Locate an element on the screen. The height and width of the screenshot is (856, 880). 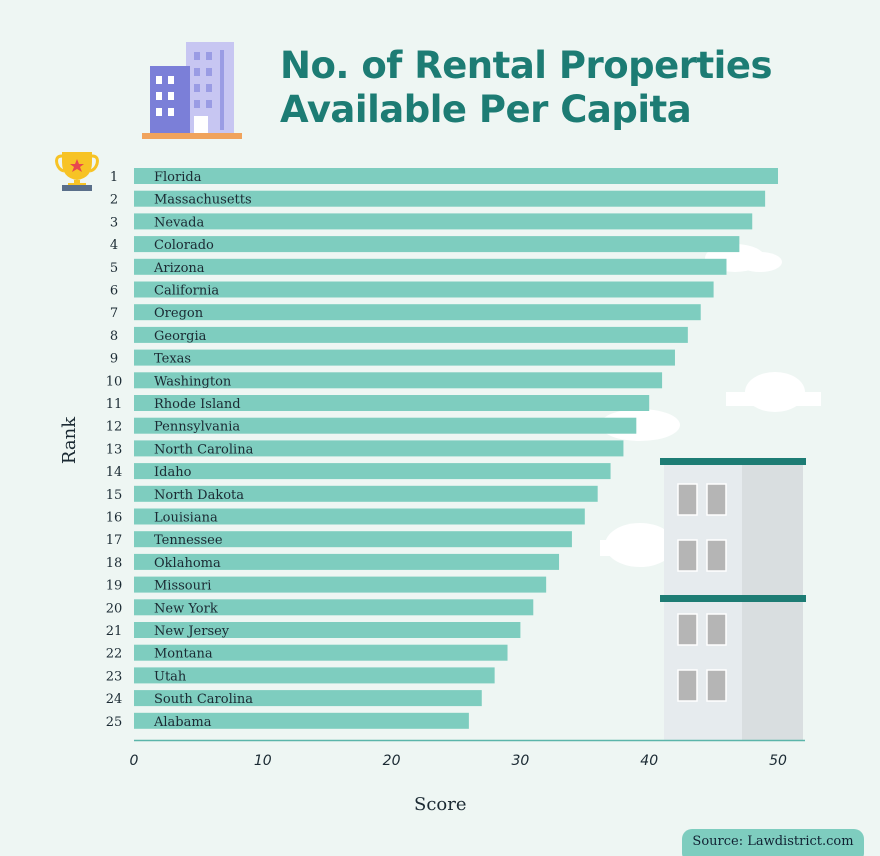
category-label: Florida is located at coordinates (178, 177).